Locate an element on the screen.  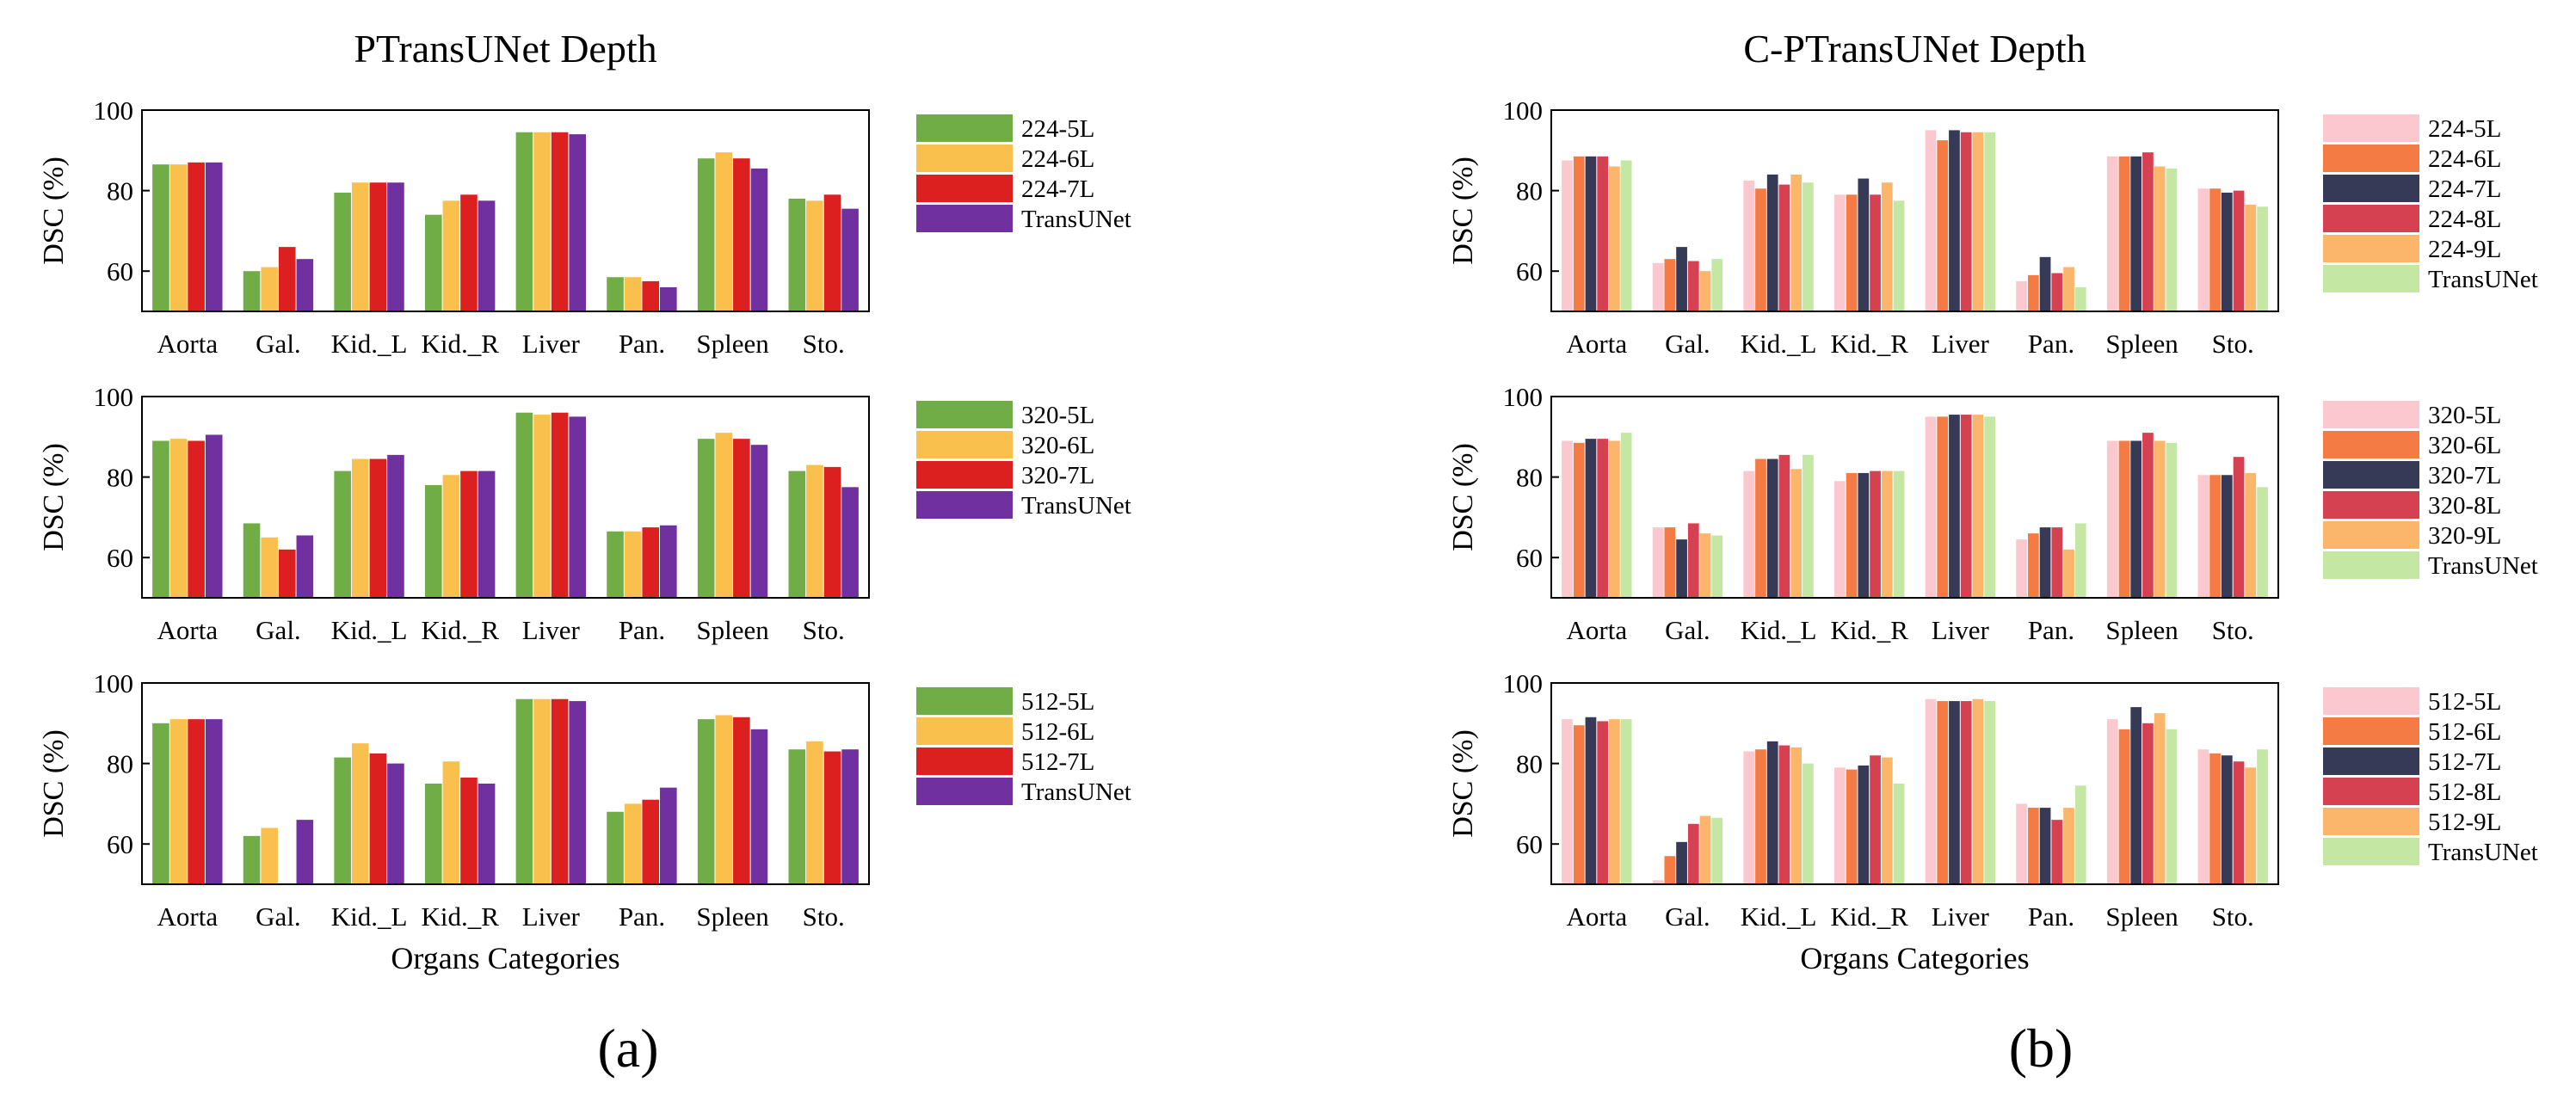
bar-512-6l-kid-r is located at coordinates (451, 822).